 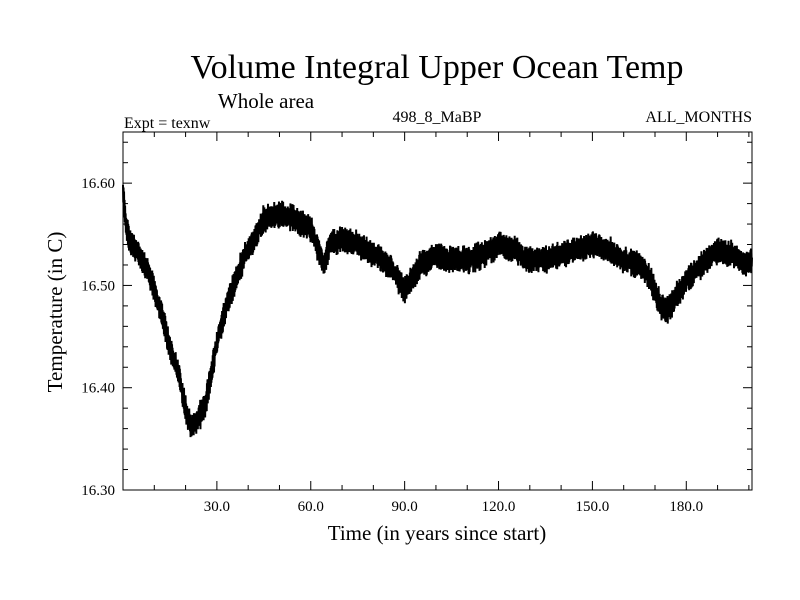 What do you see at coordinates (98, 491) in the screenshot?
I see `y-tick-label: 16.30` at bounding box center [98, 491].